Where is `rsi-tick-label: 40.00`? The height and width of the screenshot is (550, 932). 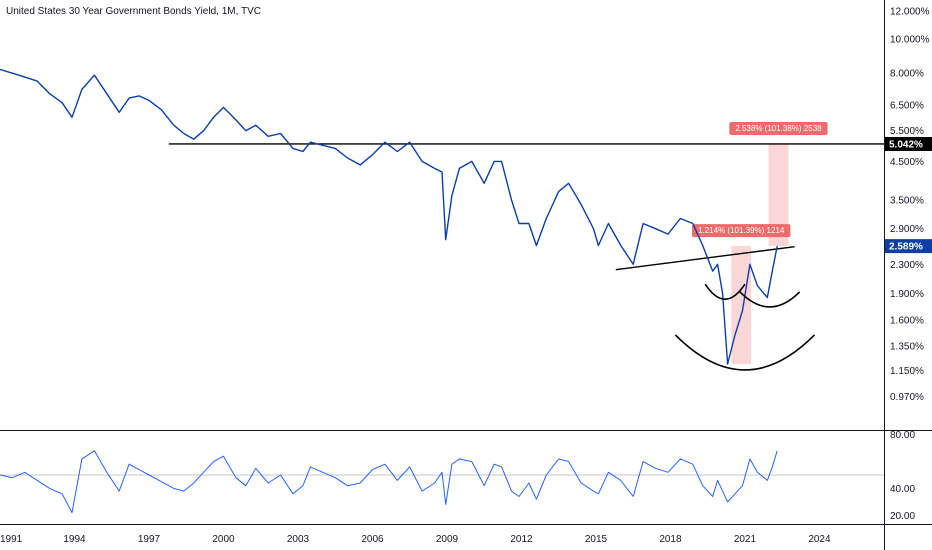
rsi-tick-label: 40.00 is located at coordinates (902, 489).